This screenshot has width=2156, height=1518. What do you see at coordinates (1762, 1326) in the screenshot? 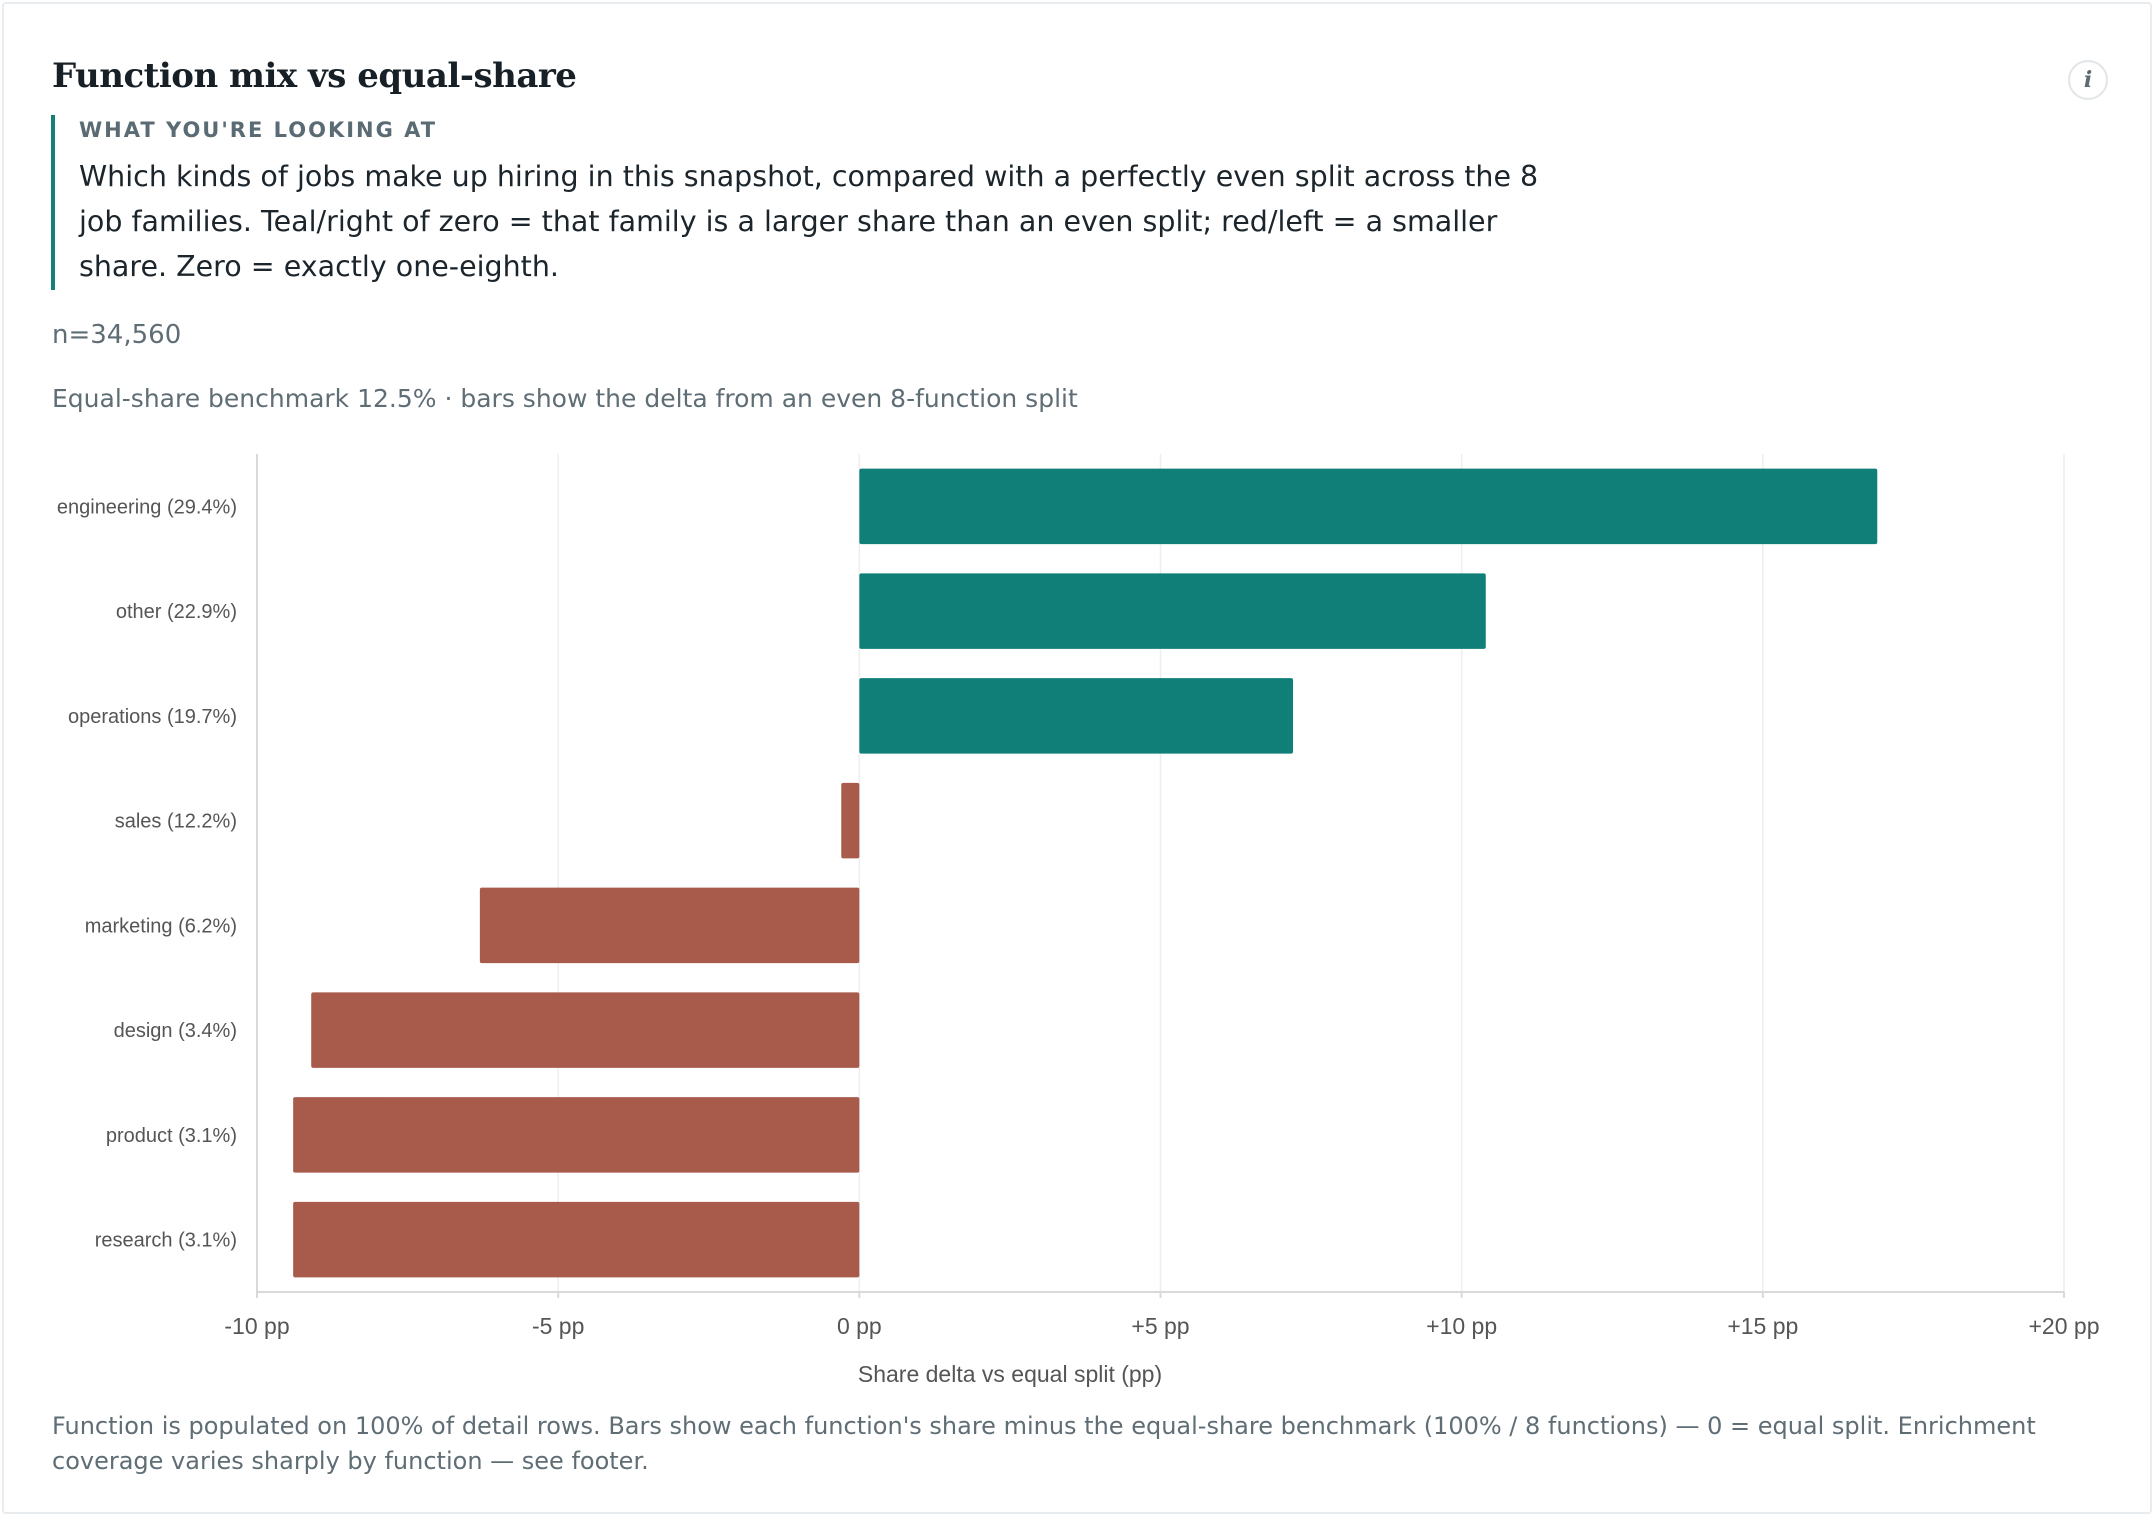
I see `x-tick-label: +15 pp` at bounding box center [1762, 1326].